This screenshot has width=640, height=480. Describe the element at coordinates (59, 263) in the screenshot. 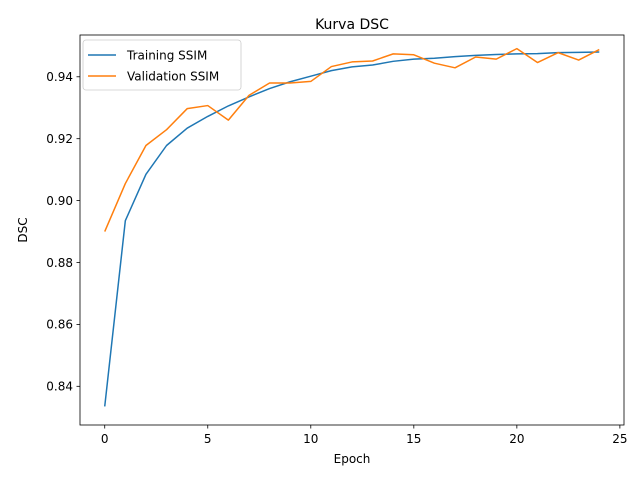

I see `y-tick-label: 0.88` at that location.